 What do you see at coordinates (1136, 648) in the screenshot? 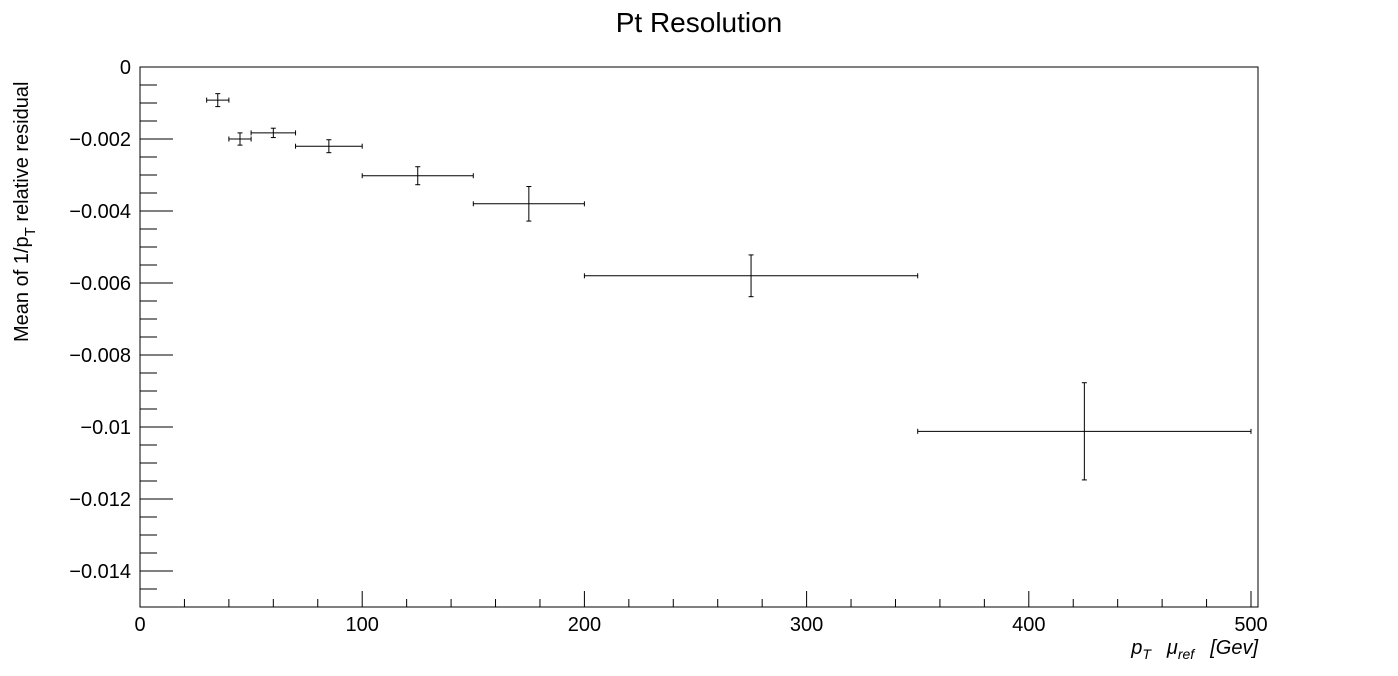
I see `x-axis-title-p: p` at bounding box center [1136, 648].